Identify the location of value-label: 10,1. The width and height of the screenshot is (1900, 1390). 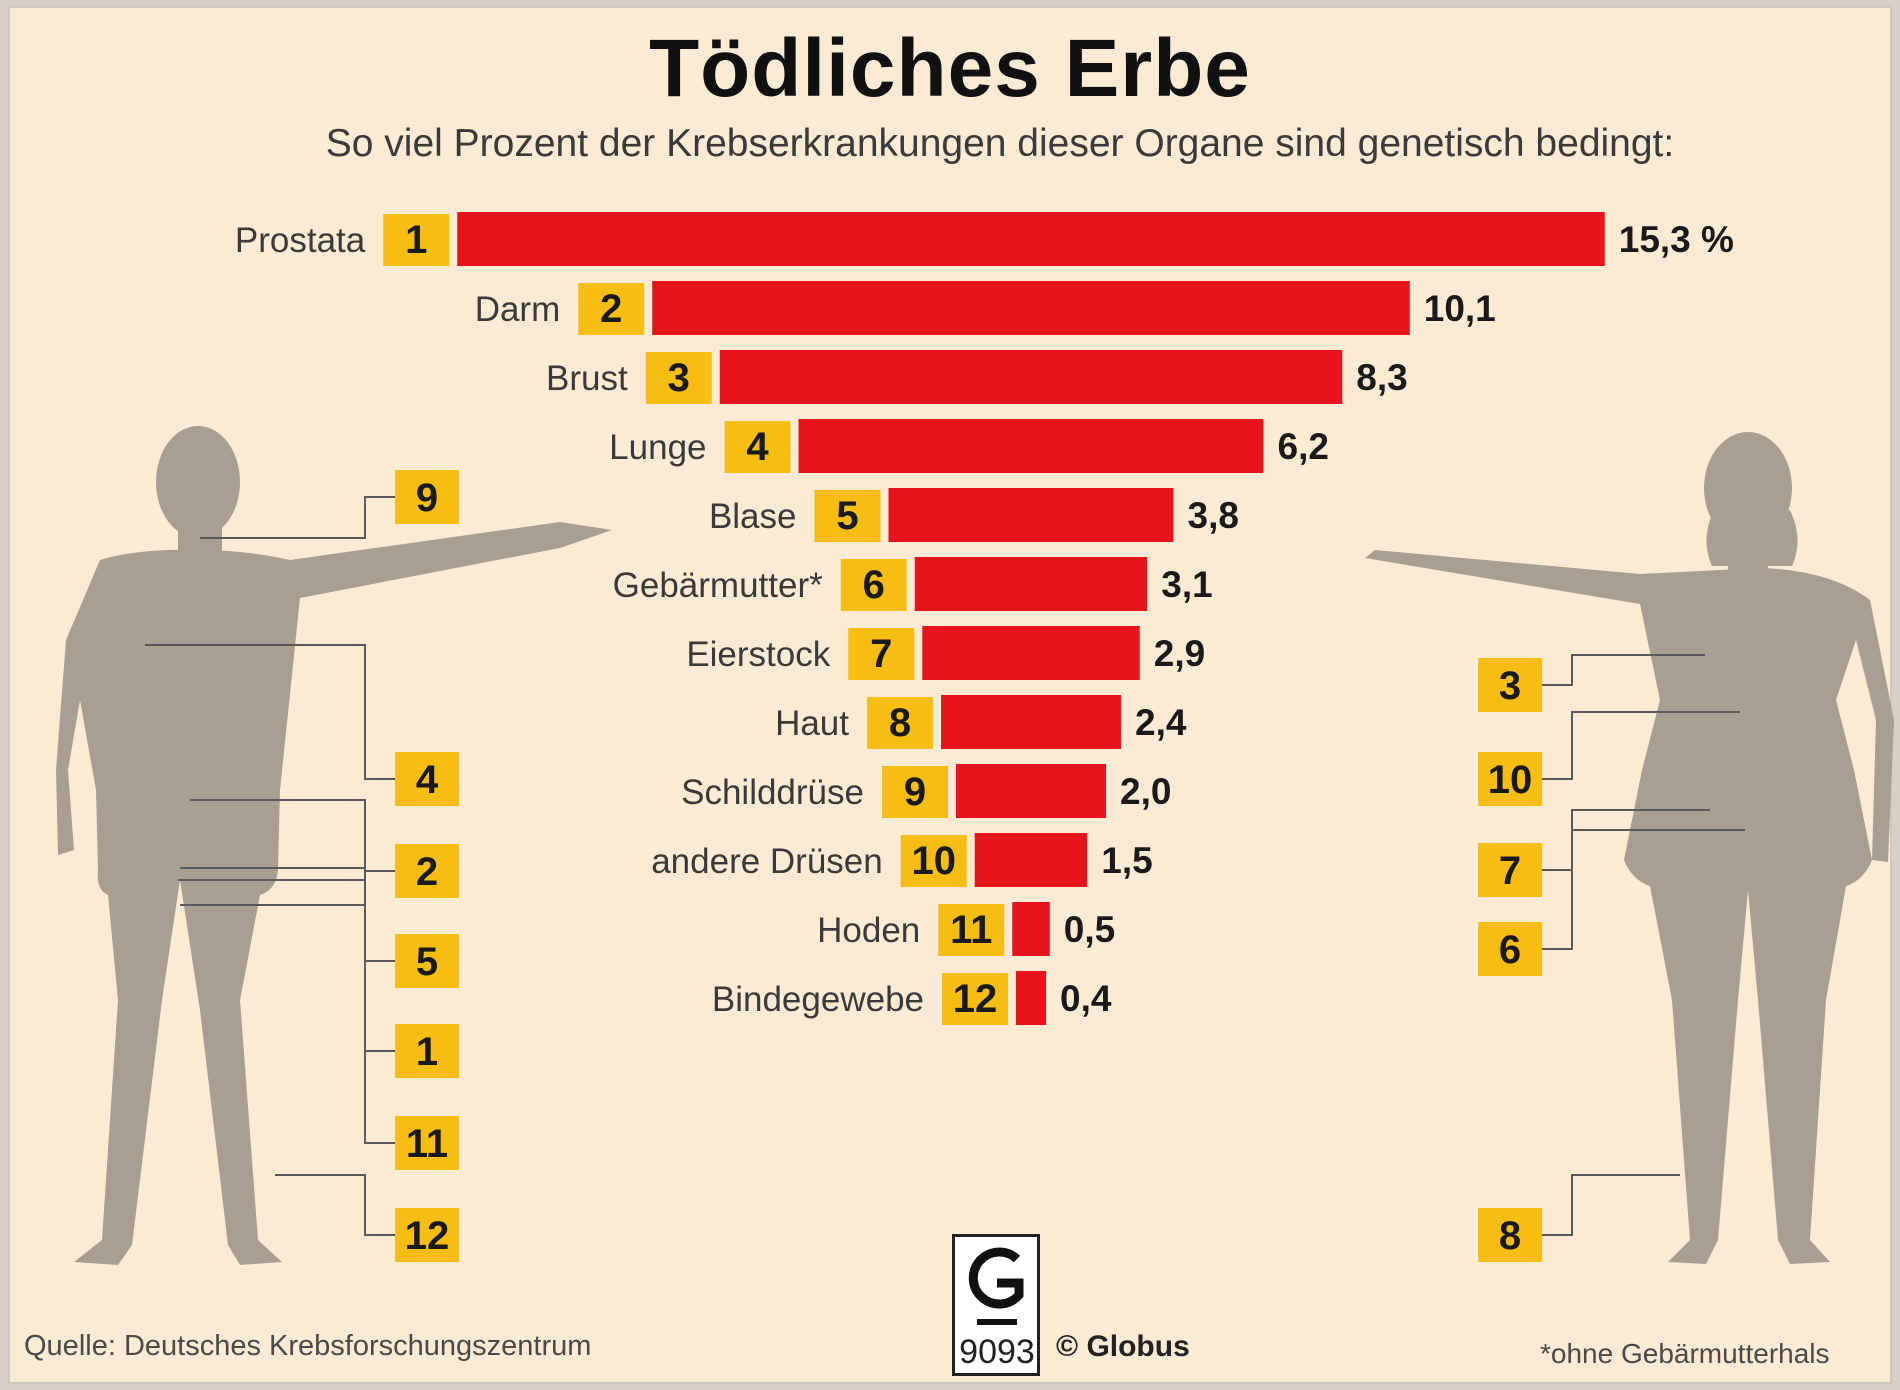
(1460, 308).